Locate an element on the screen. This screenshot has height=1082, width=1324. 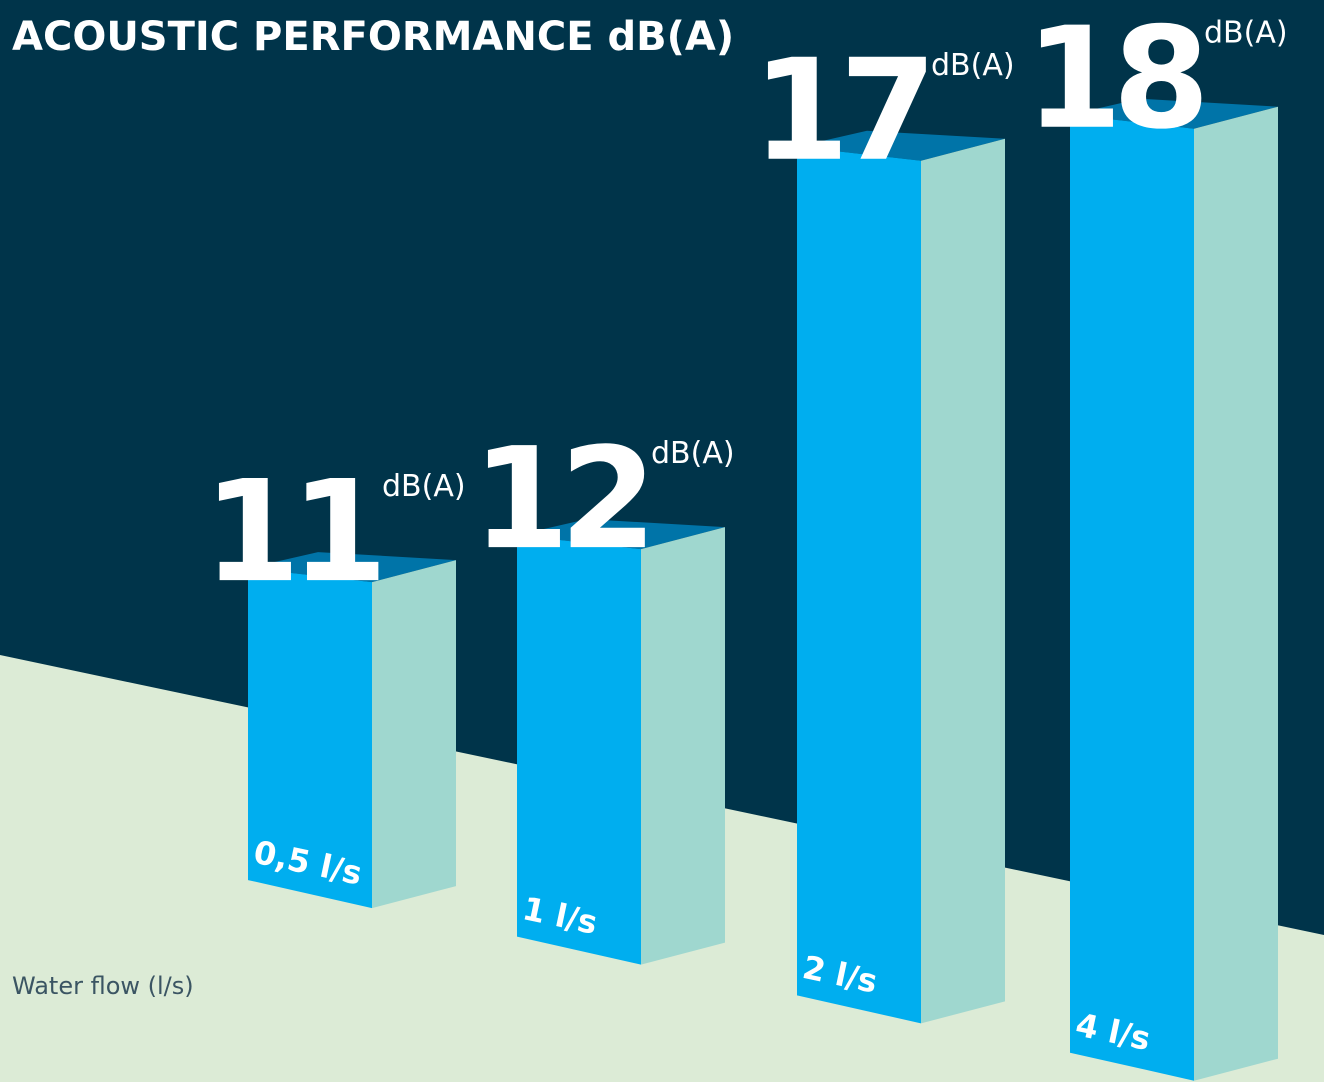
value-label: 18 is located at coordinates (1113, 80).